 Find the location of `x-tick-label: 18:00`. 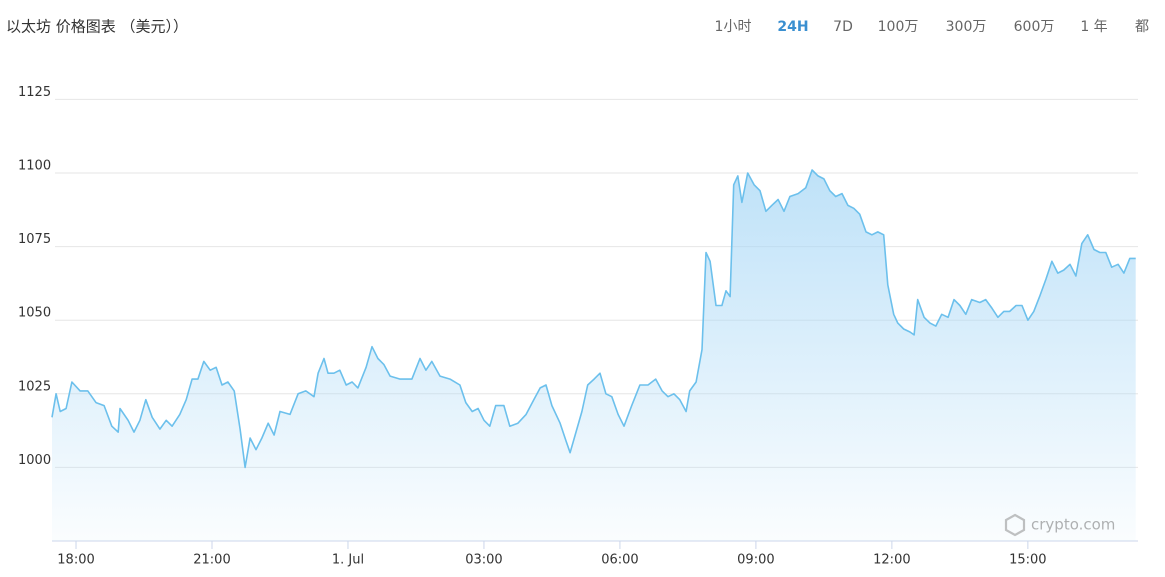

x-tick-label: 18:00 is located at coordinates (75, 560).